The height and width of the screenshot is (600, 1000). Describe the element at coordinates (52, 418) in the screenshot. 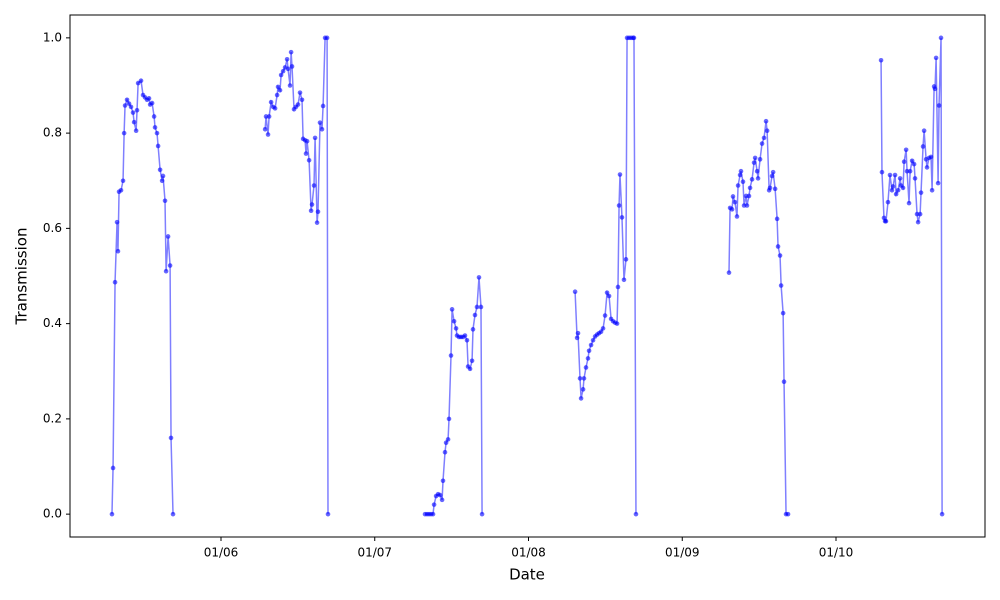

I see `y-tick-label: 0.2` at that location.